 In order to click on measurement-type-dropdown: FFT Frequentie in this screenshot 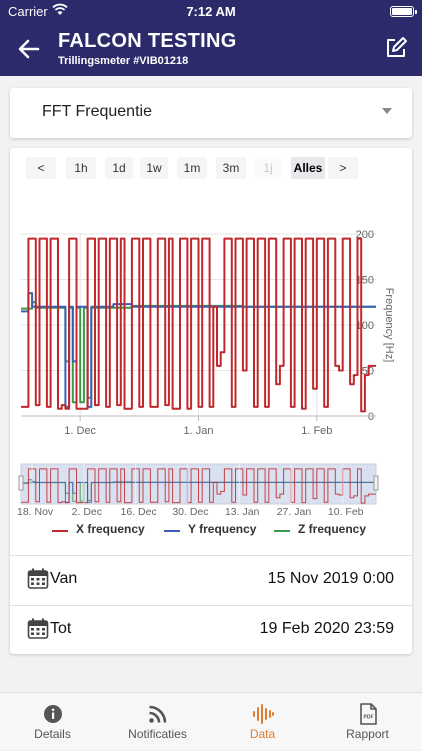, I will do `click(211, 113)`.